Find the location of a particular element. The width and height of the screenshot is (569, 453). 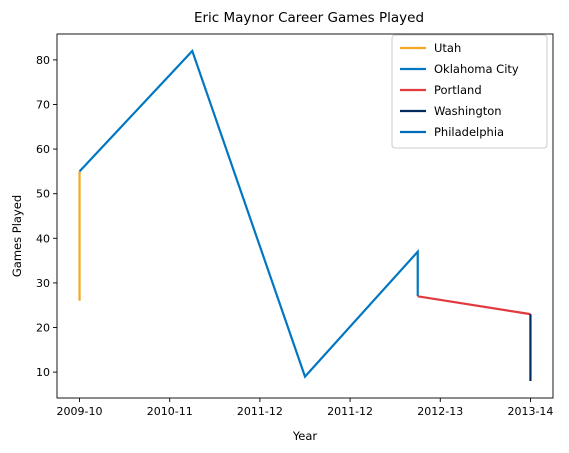

y-tick-label: 10 is located at coordinates (43, 372).